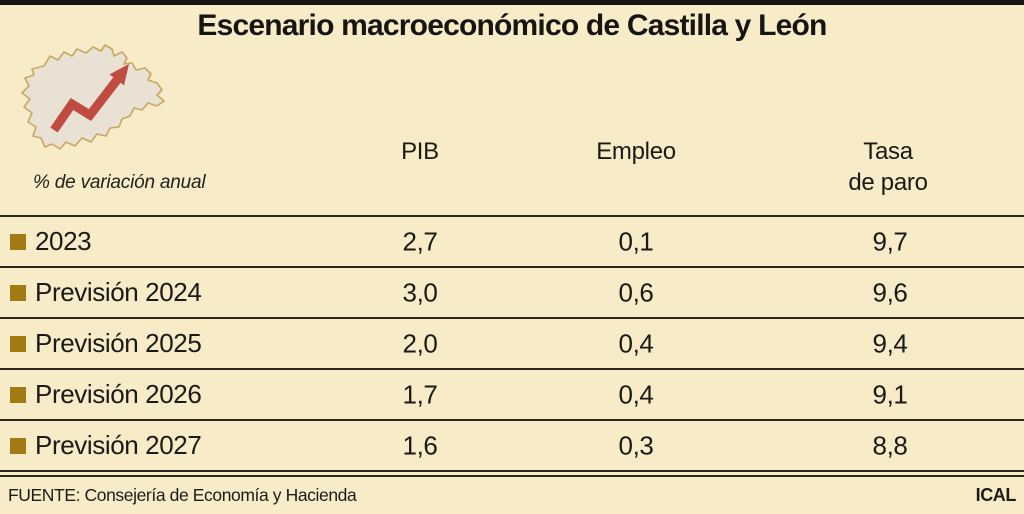 The height and width of the screenshot is (514, 1024). What do you see at coordinates (420, 241) in the screenshot?
I see `value-pib: 2,7` at bounding box center [420, 241].